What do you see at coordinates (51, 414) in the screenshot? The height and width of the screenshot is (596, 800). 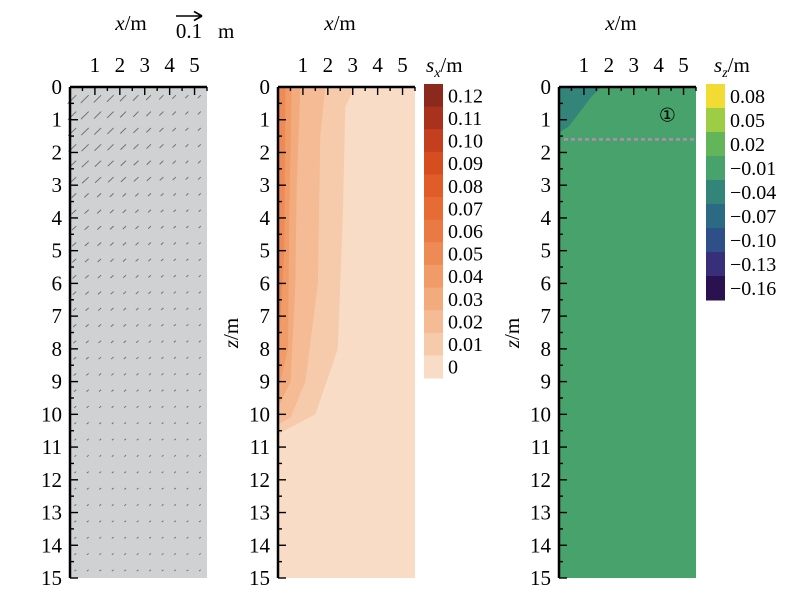 I see `y-tick-label: 10` at bounding box center [51, 414].